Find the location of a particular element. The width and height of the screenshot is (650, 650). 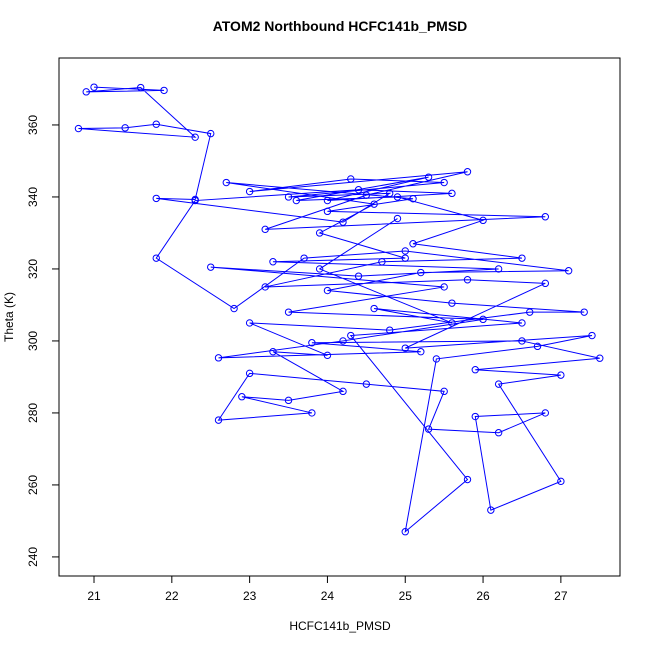

x-tick-label: 25 is located at coordinates (406, 596).